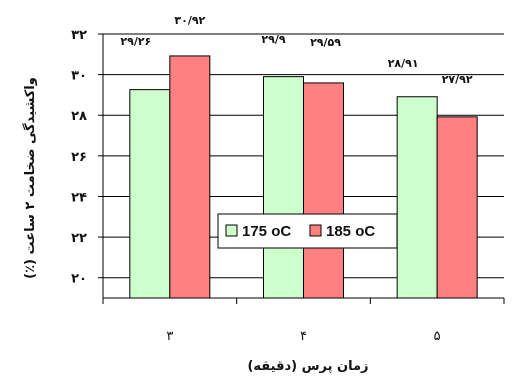  I want to click on x-tick-label: ۳, so click(169, 336).